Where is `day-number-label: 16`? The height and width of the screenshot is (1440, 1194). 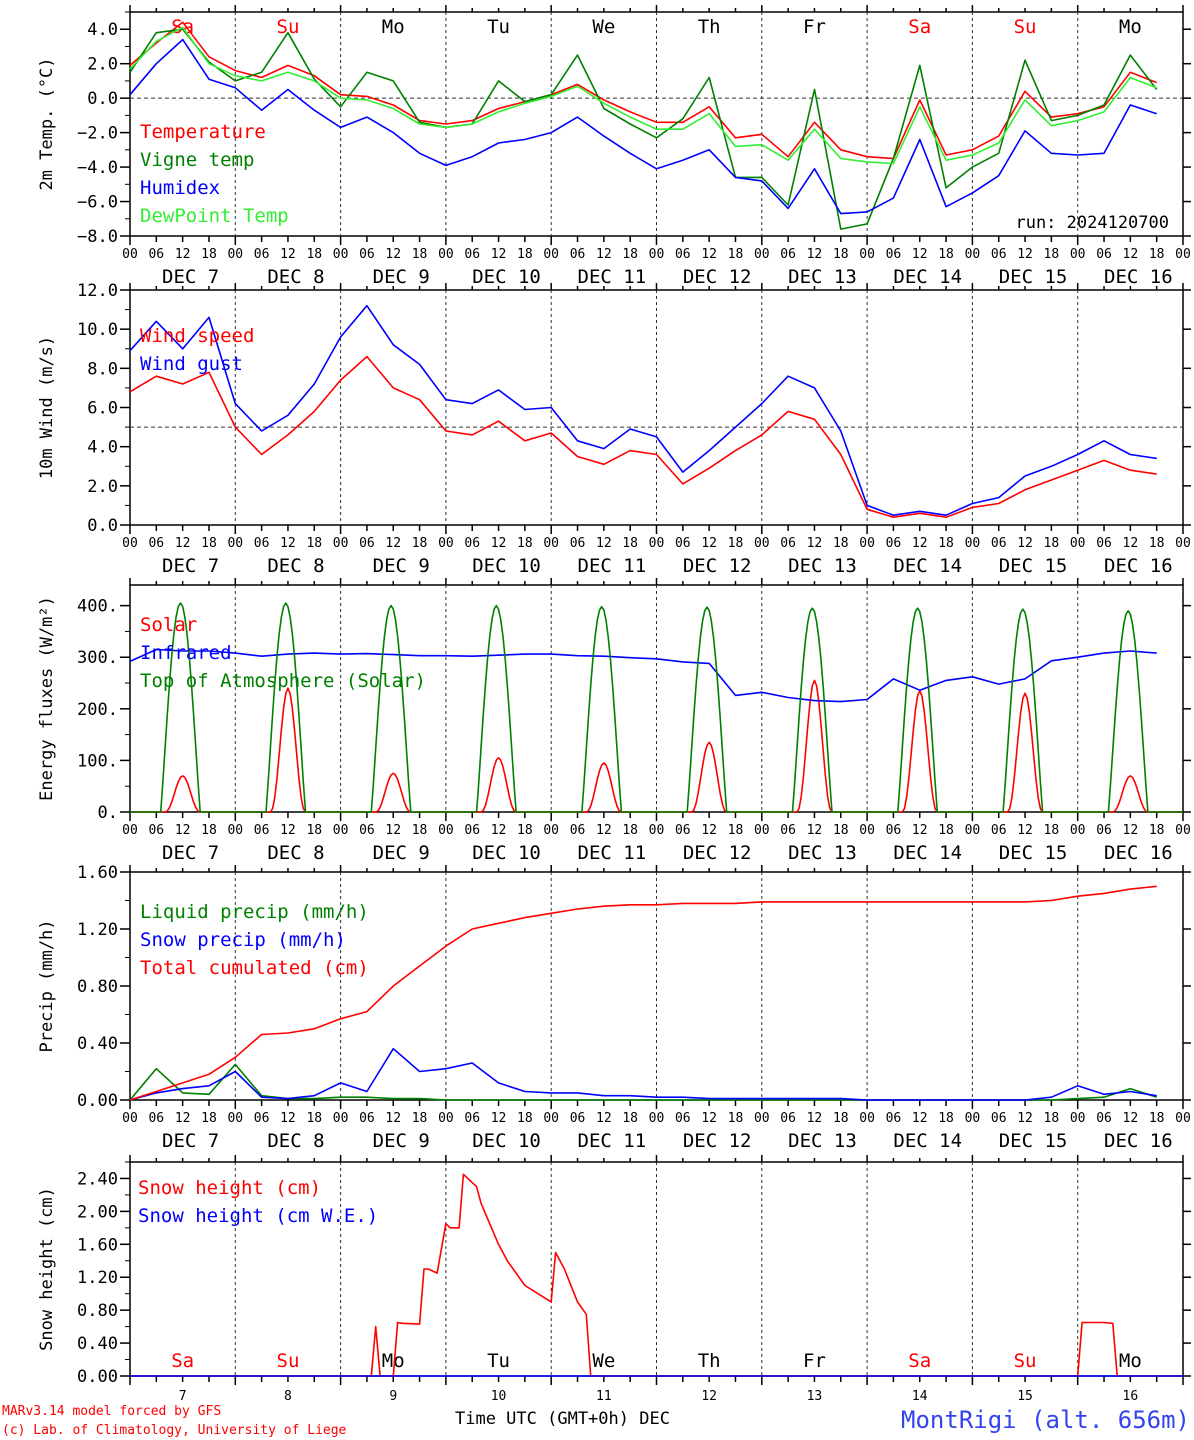
day-number-label: 16 is located at coordinates (1131, 1396).